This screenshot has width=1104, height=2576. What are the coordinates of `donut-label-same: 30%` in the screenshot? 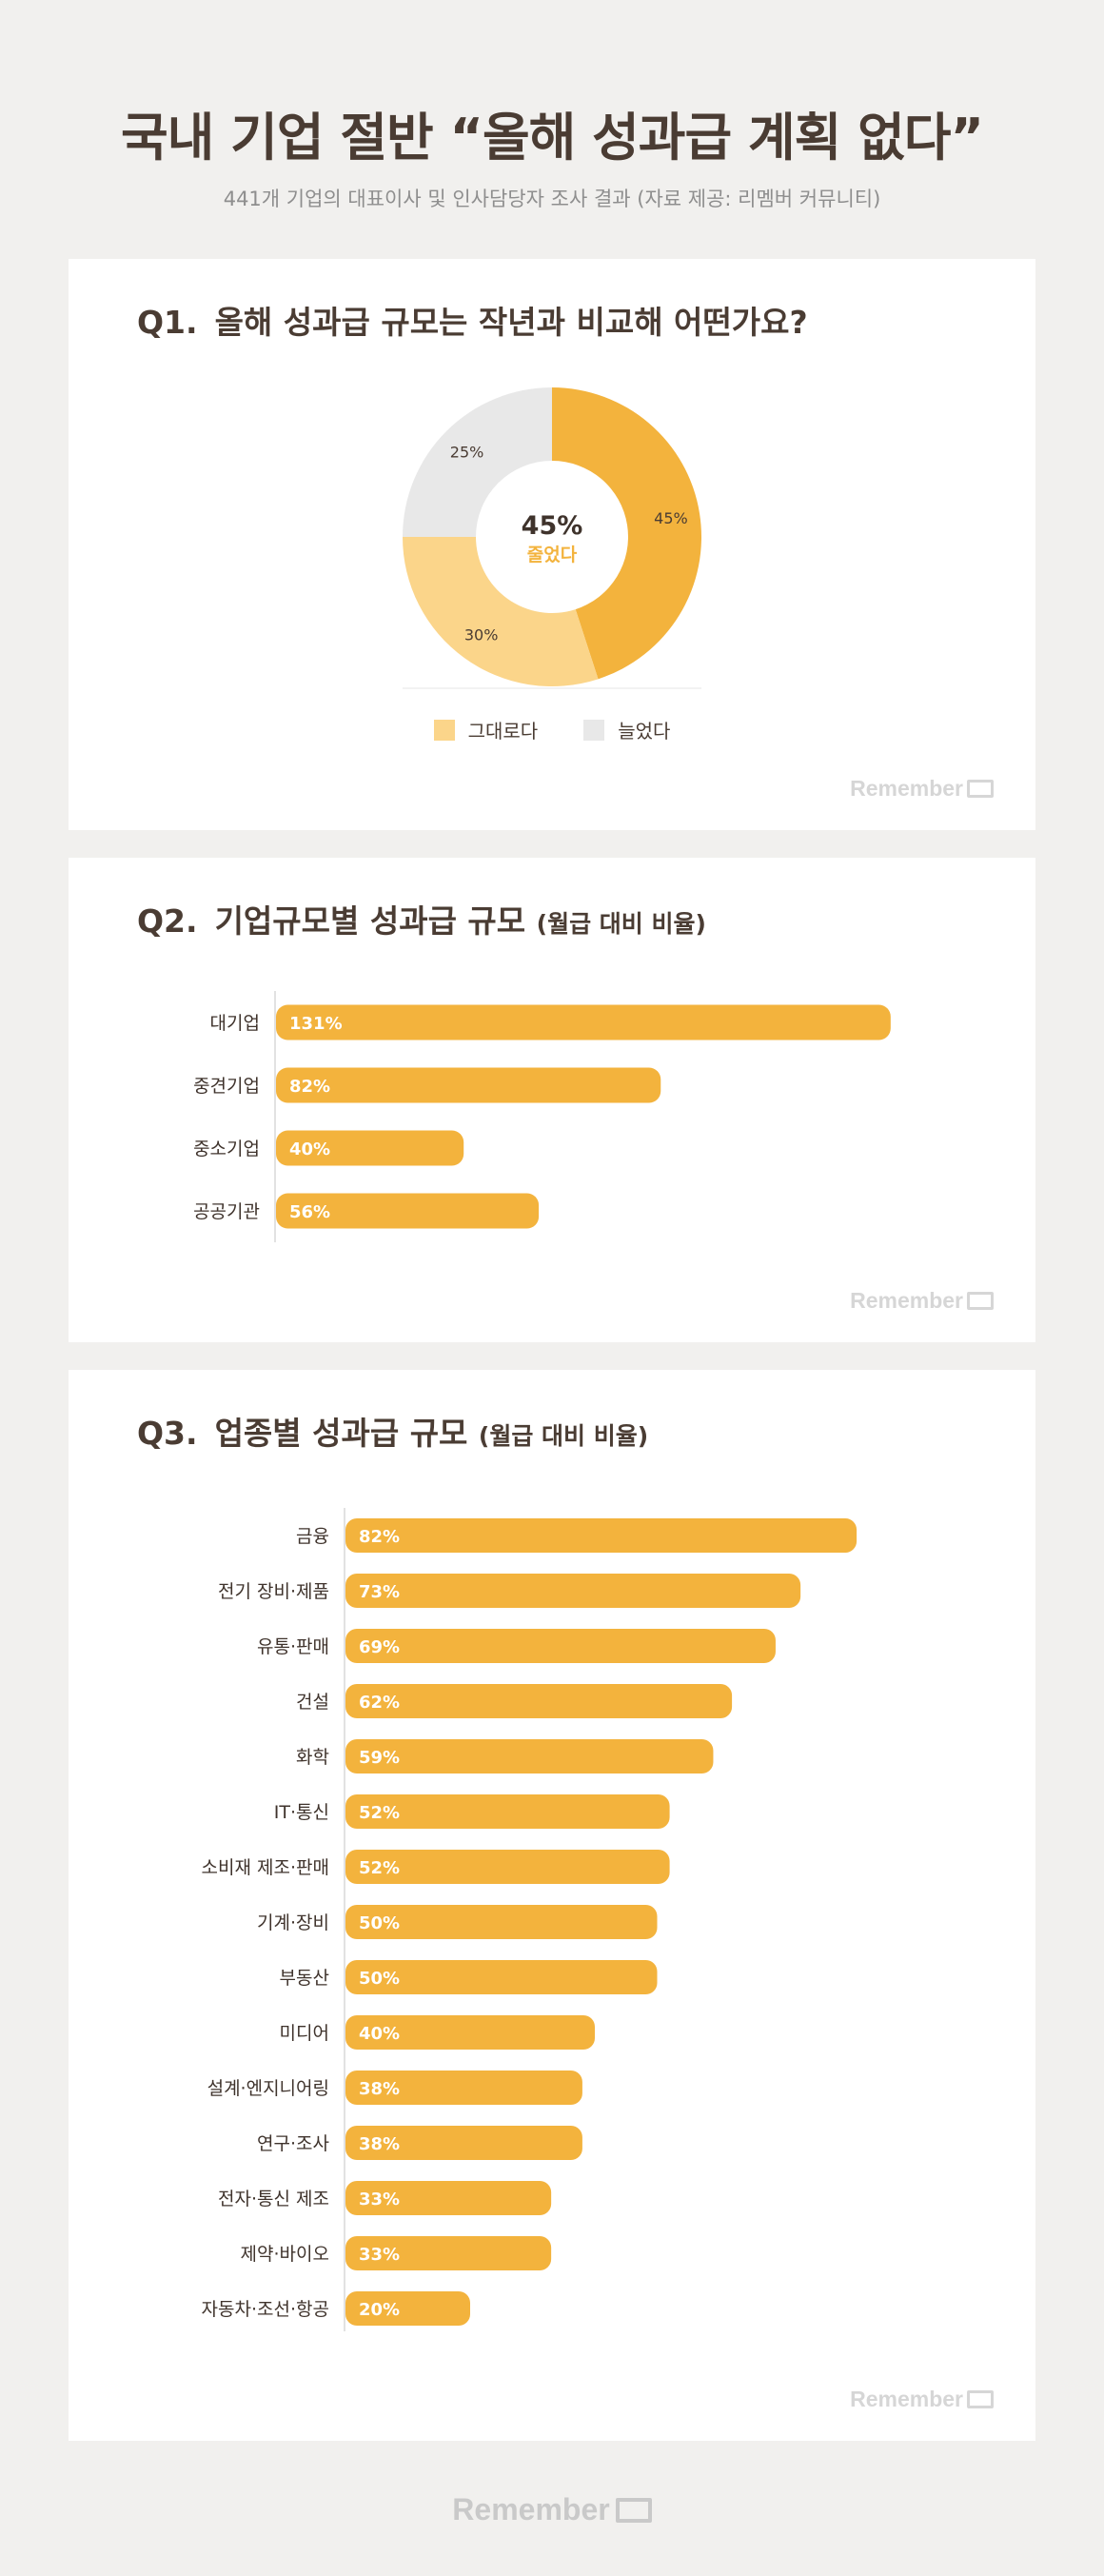 It's located at (481, 635).